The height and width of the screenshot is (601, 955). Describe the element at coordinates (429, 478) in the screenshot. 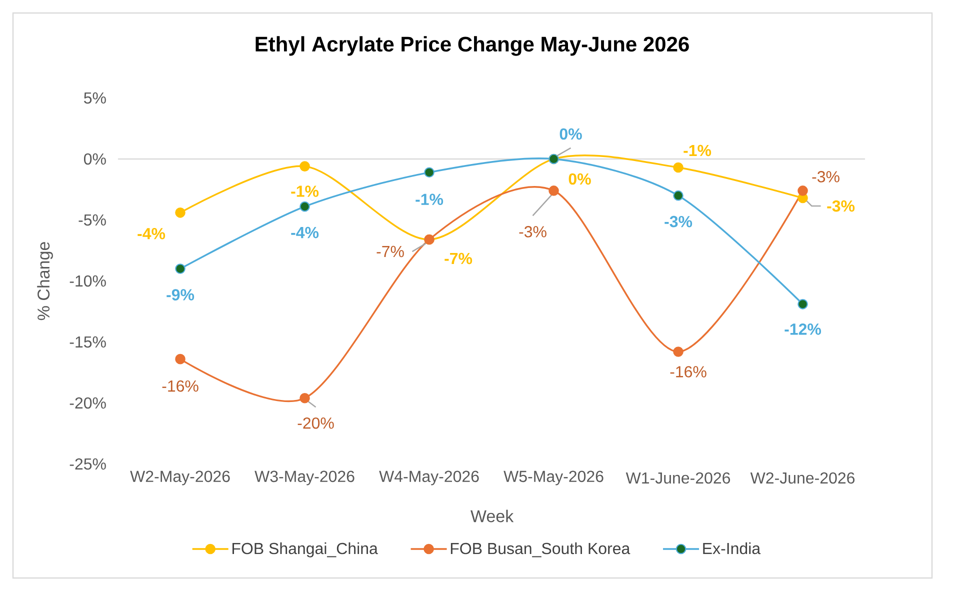

I see `x-tick-label: W4-May-2026` at that location.